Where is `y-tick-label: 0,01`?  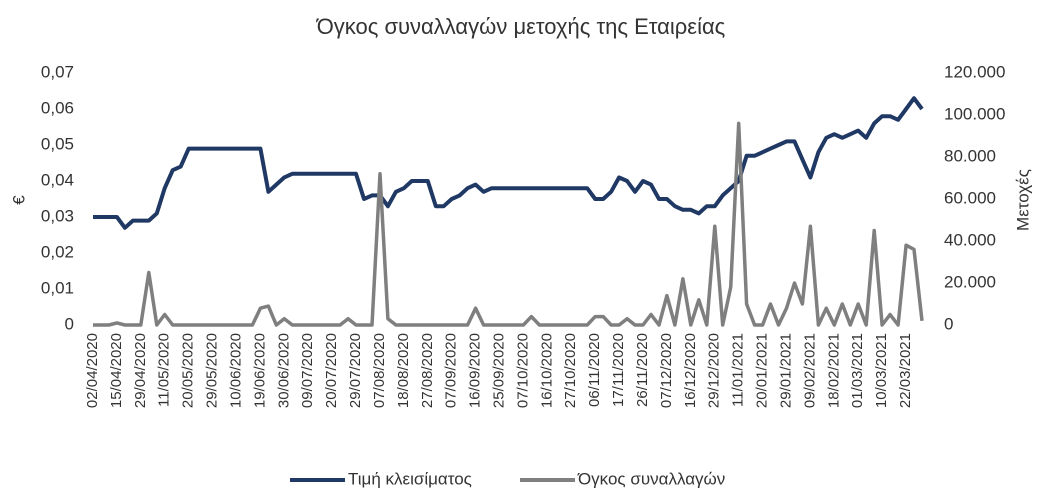
y-tick-label: 0,01 is located at coordinates (57, 287).